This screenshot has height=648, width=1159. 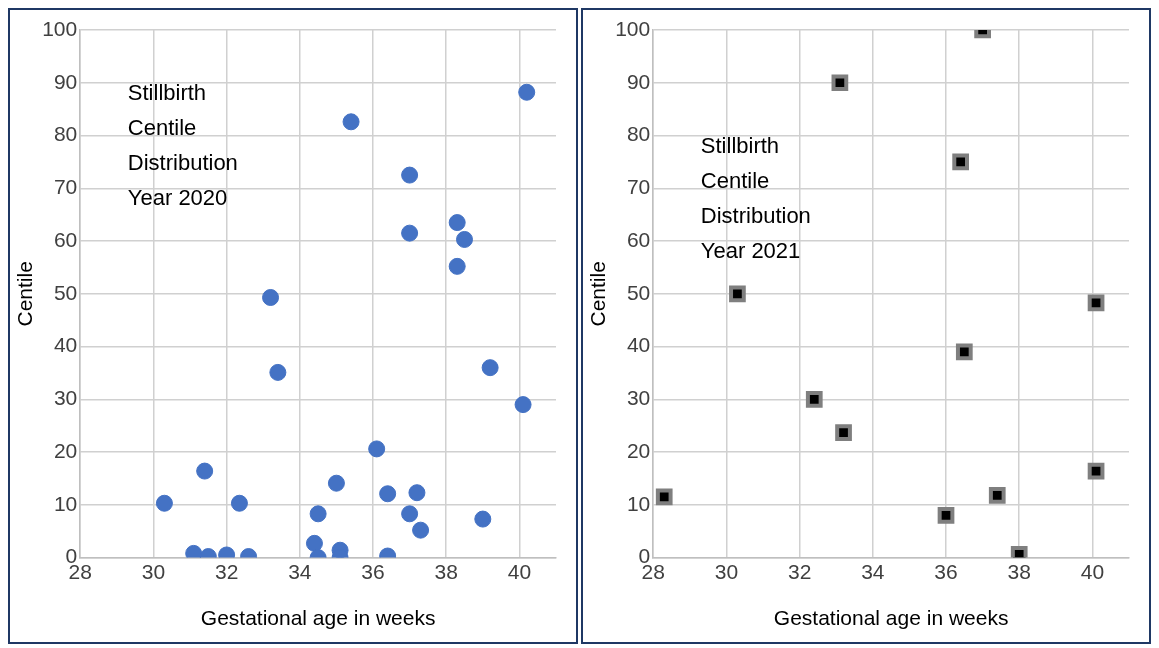 I want to click on annotation: Stillbirth Centile Distribution Year 2021, so click(x=755, y=197).